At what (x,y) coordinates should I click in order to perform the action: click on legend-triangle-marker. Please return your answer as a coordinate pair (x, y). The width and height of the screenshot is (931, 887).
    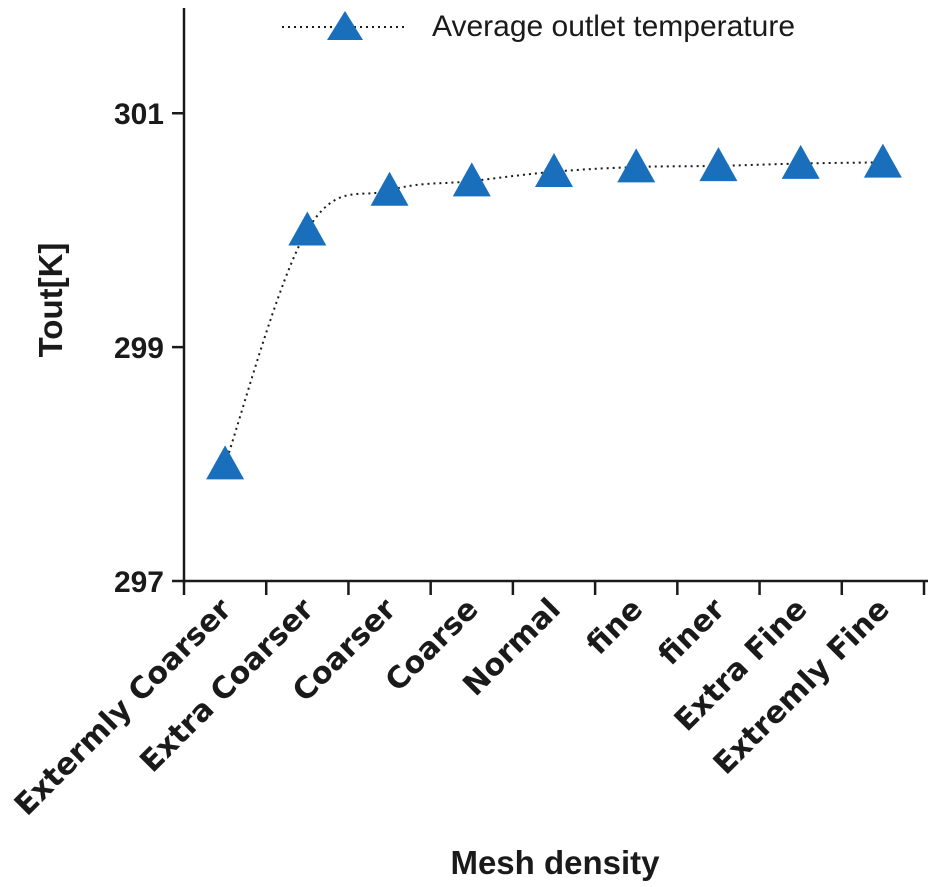
    Looking at the image, I should click on (345, 25).